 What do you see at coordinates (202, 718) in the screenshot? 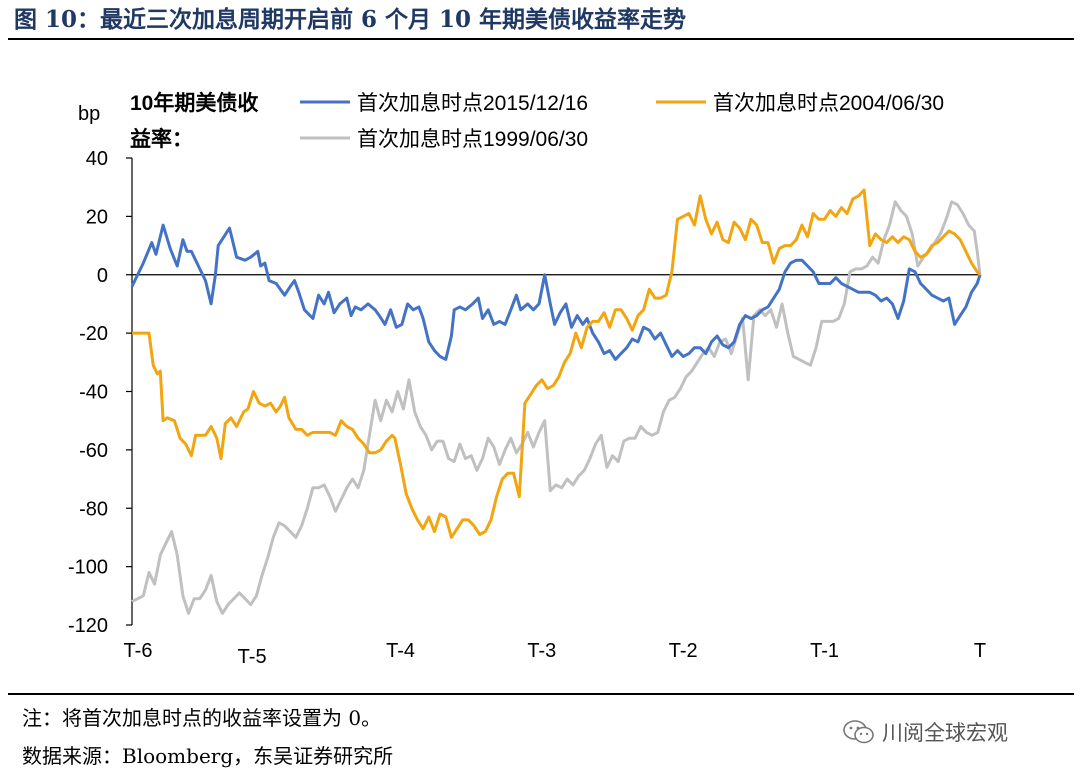
I see `chart-note: 注：将首次加息时点的收益率设置为 0。` at bounding box center [202, 718].